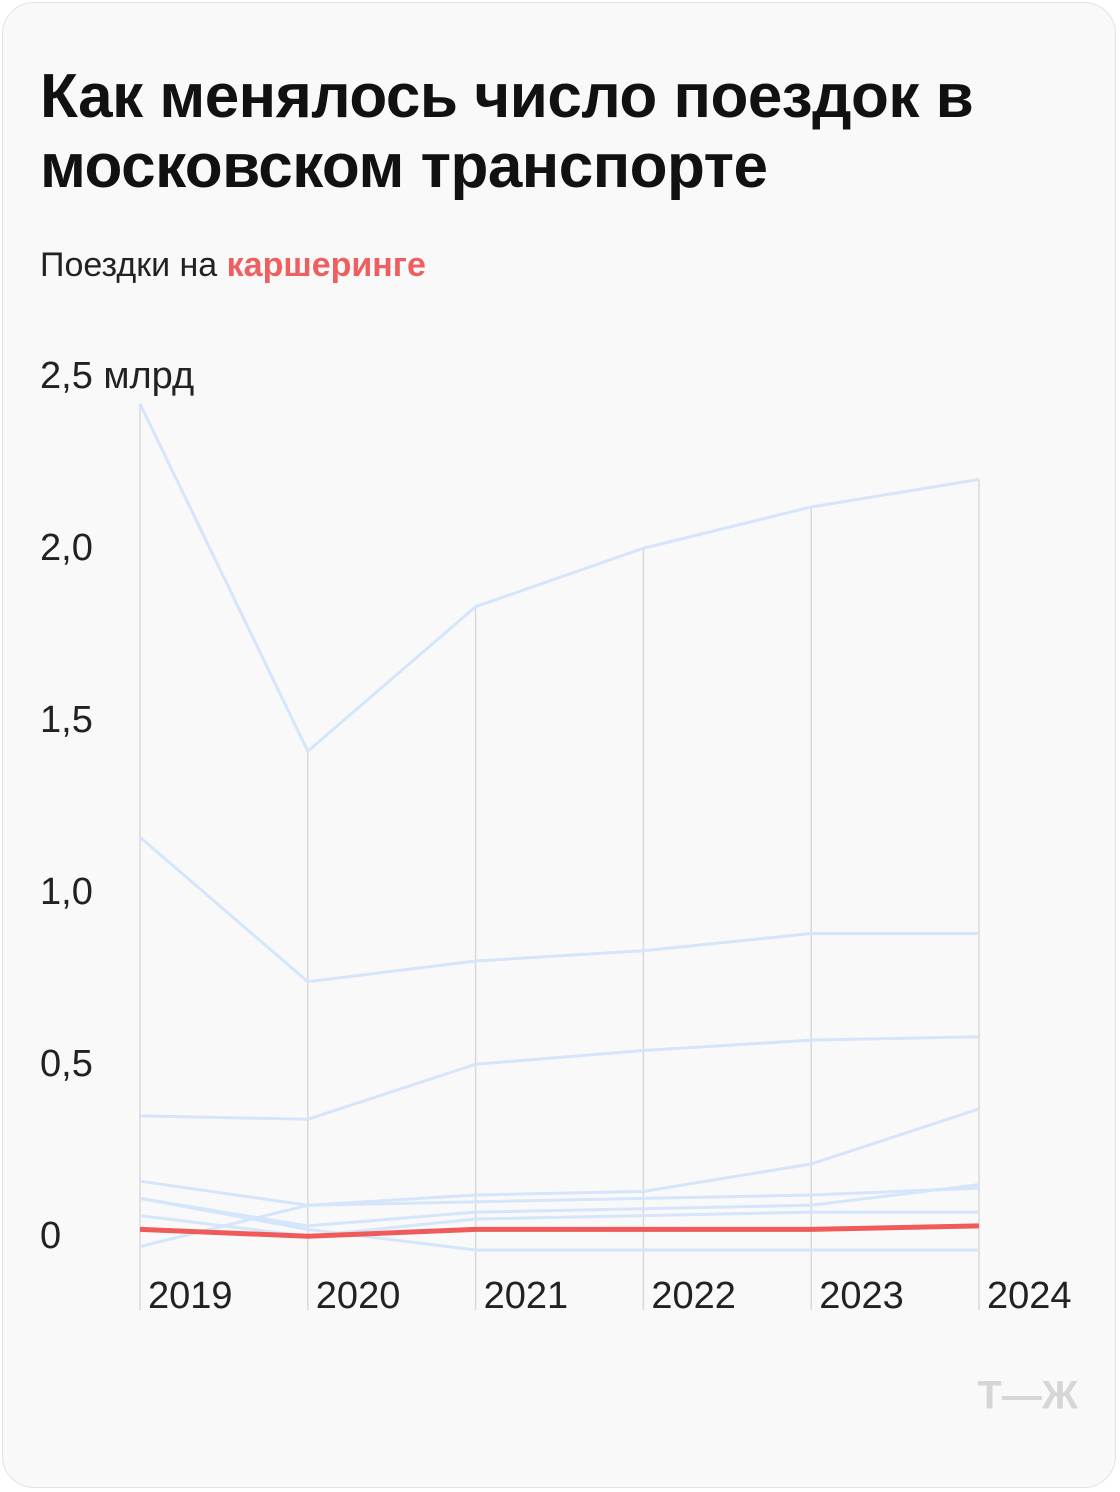  What do you see at coordinates (1027, 1396) in the screenshot?
I see `logo: Т—Ж` at bounding box center [1027, 1396].